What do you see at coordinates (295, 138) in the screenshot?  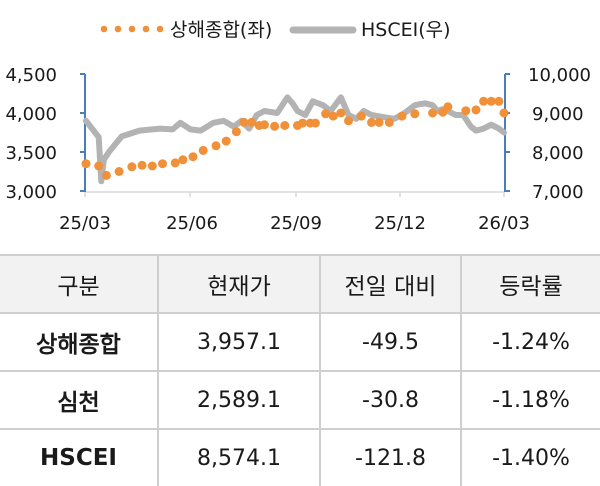 I see `shanghai-dots` at bounding box center [295, 138].